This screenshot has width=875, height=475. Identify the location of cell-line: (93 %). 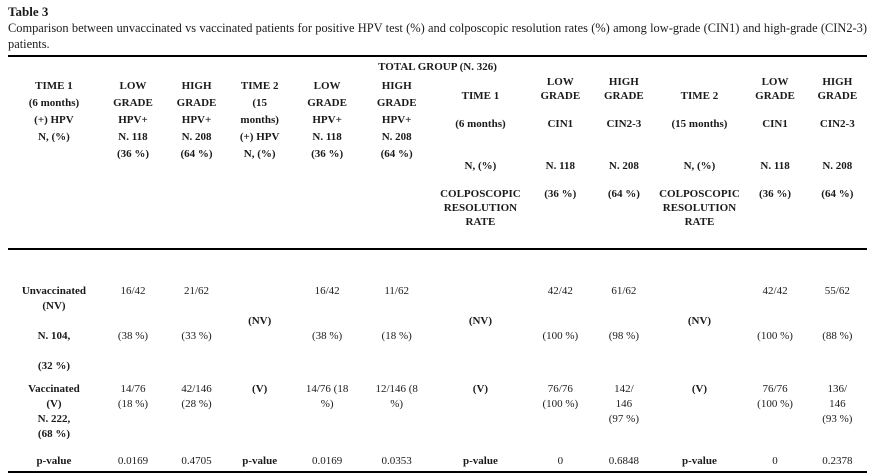
(837, 419).